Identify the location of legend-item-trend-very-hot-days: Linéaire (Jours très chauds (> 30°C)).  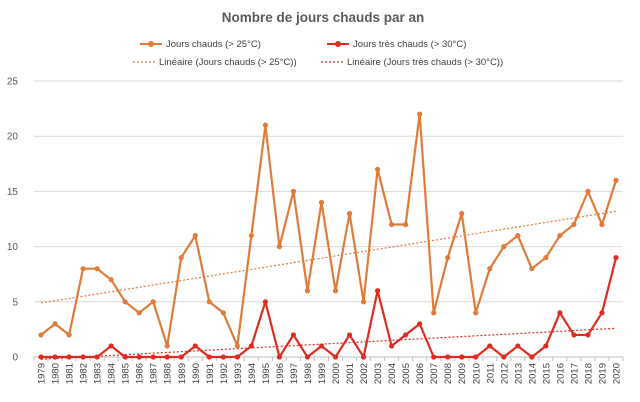
(412, 62).